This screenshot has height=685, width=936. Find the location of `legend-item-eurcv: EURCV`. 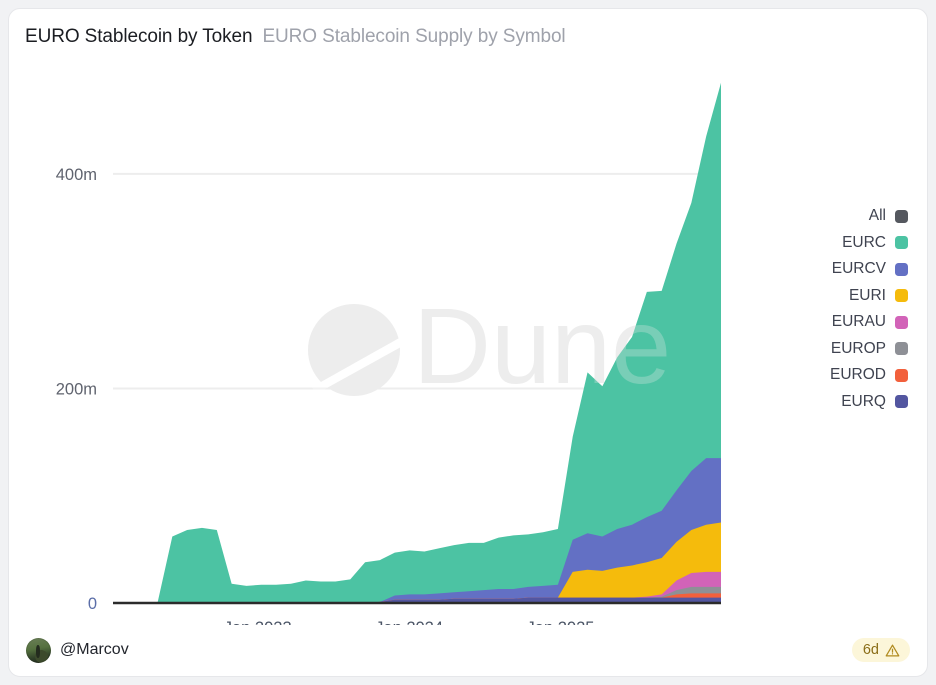

legend-item-eurcv: EURCV is located at coordinates (870, 269).